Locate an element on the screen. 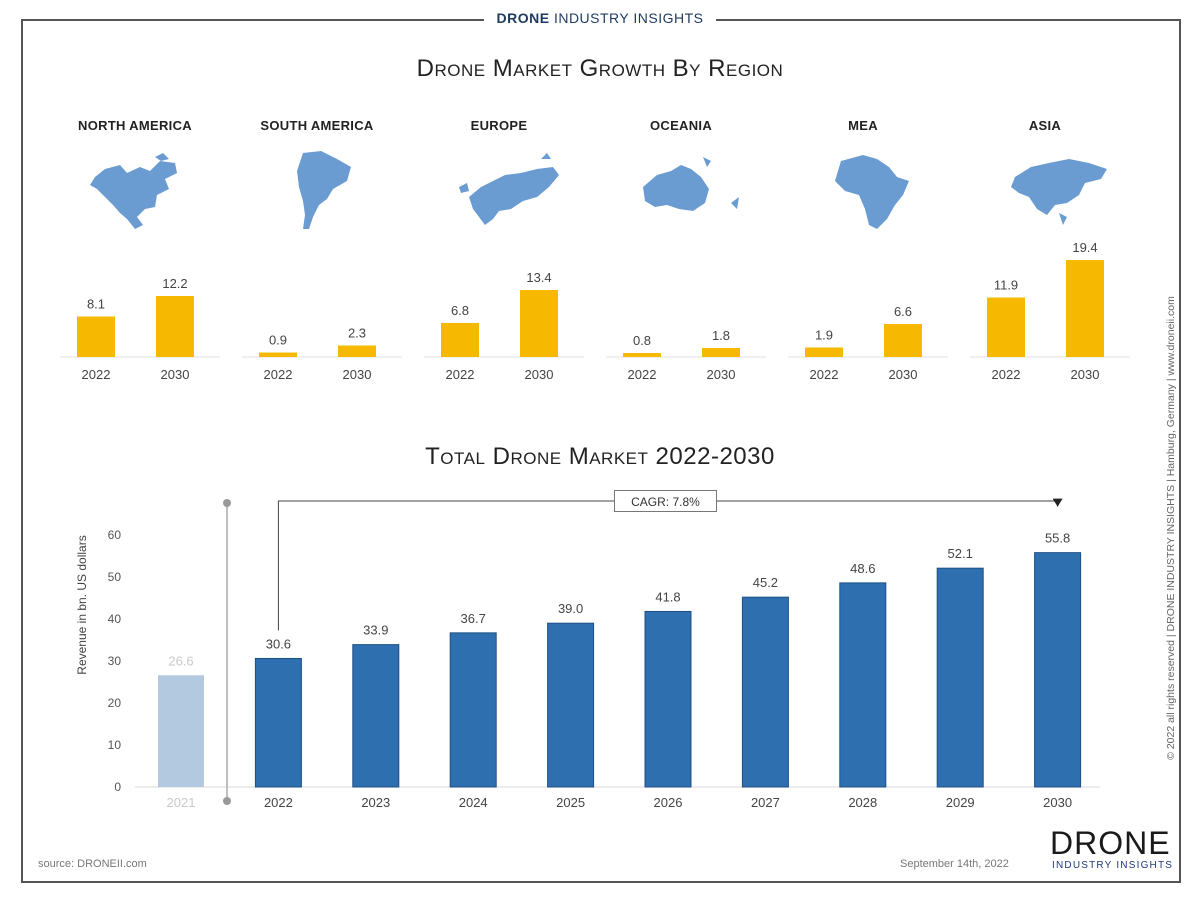 This screenshot has width=1200, height=901. x-tick-label: 2024 is located at coordinates (473, 802).